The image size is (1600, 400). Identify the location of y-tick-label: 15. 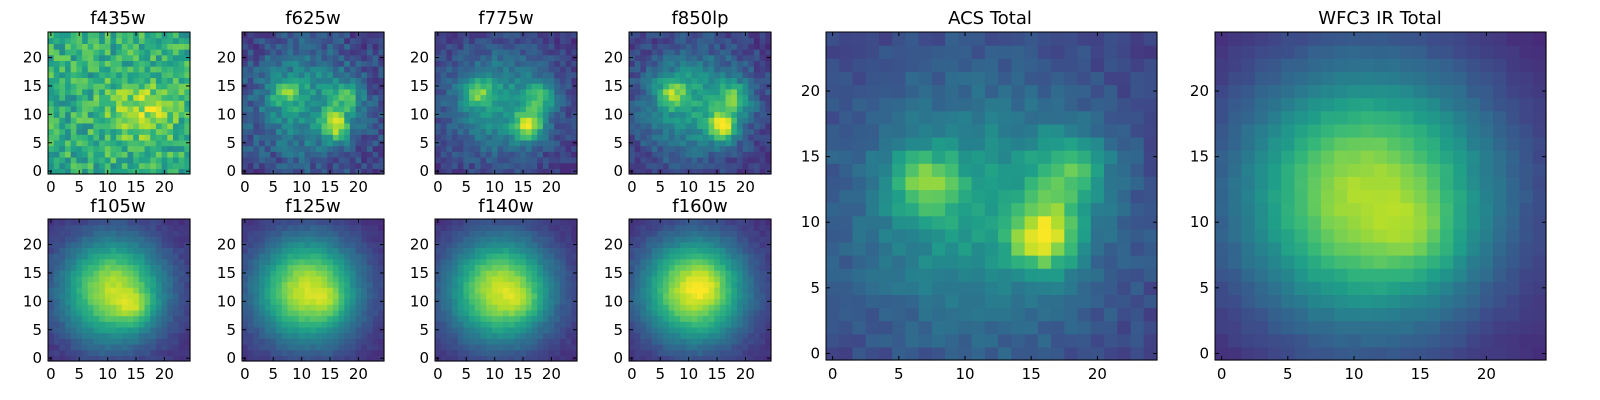
(226, 86).